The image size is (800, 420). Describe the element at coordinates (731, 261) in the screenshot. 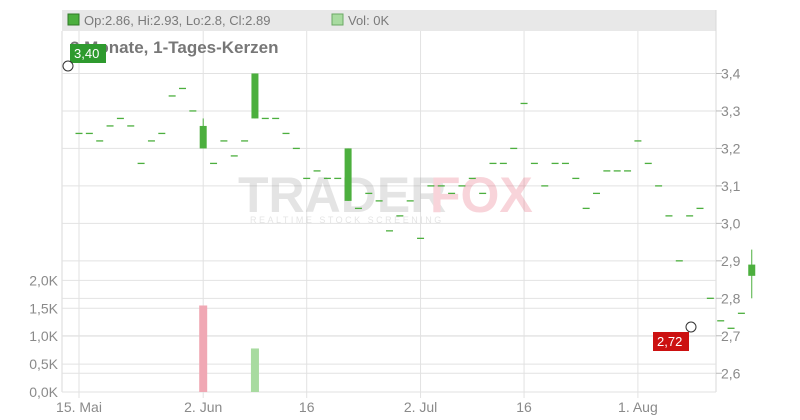

I see `price-tick-label: 2,9` at that location.